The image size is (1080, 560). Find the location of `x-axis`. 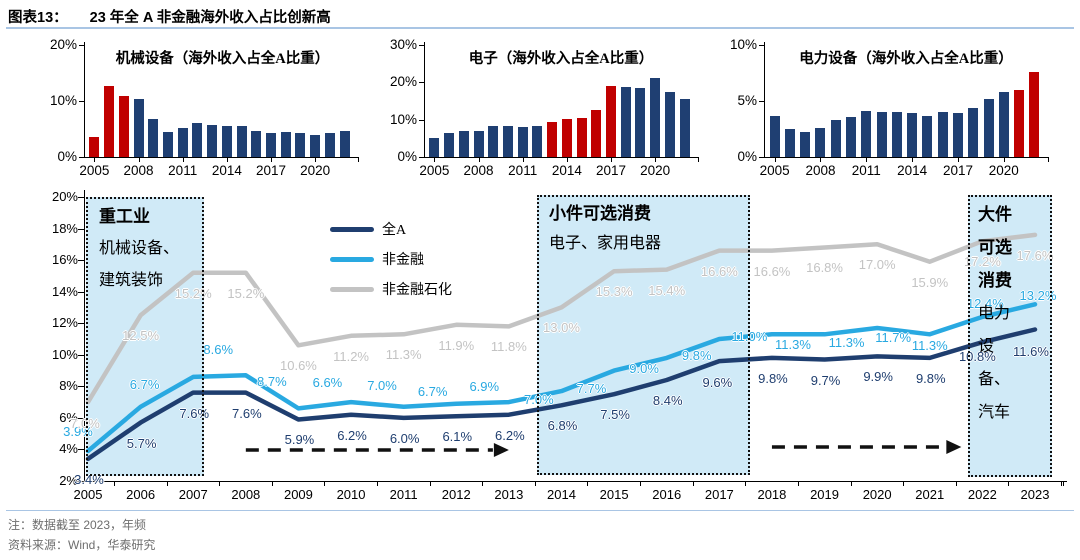

x-axis is located at coordinates (906, 157).